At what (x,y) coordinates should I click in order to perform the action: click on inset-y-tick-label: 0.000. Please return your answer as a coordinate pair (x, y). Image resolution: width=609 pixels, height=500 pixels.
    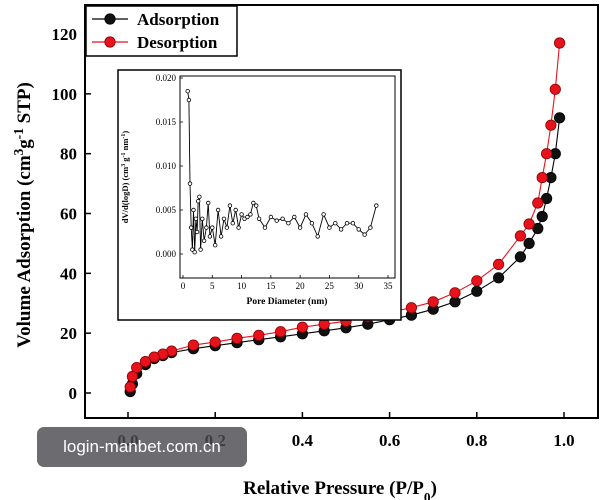
    Looking at the image, I should click on (166, 254).